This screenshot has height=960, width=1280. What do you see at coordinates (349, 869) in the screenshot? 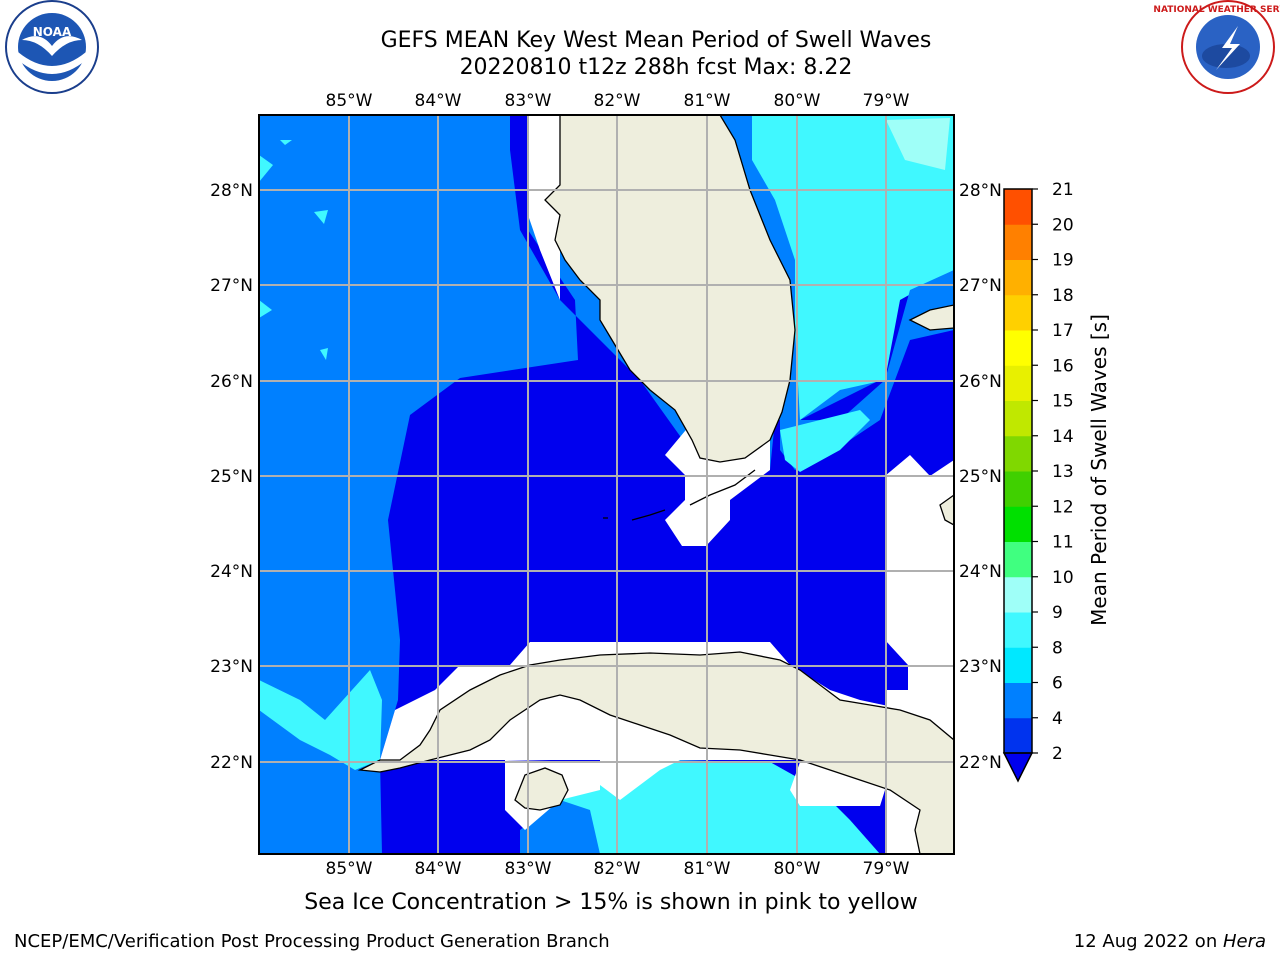
I see `lon-label-bottom-85w: 85°W` at bounding box center [349, 869].